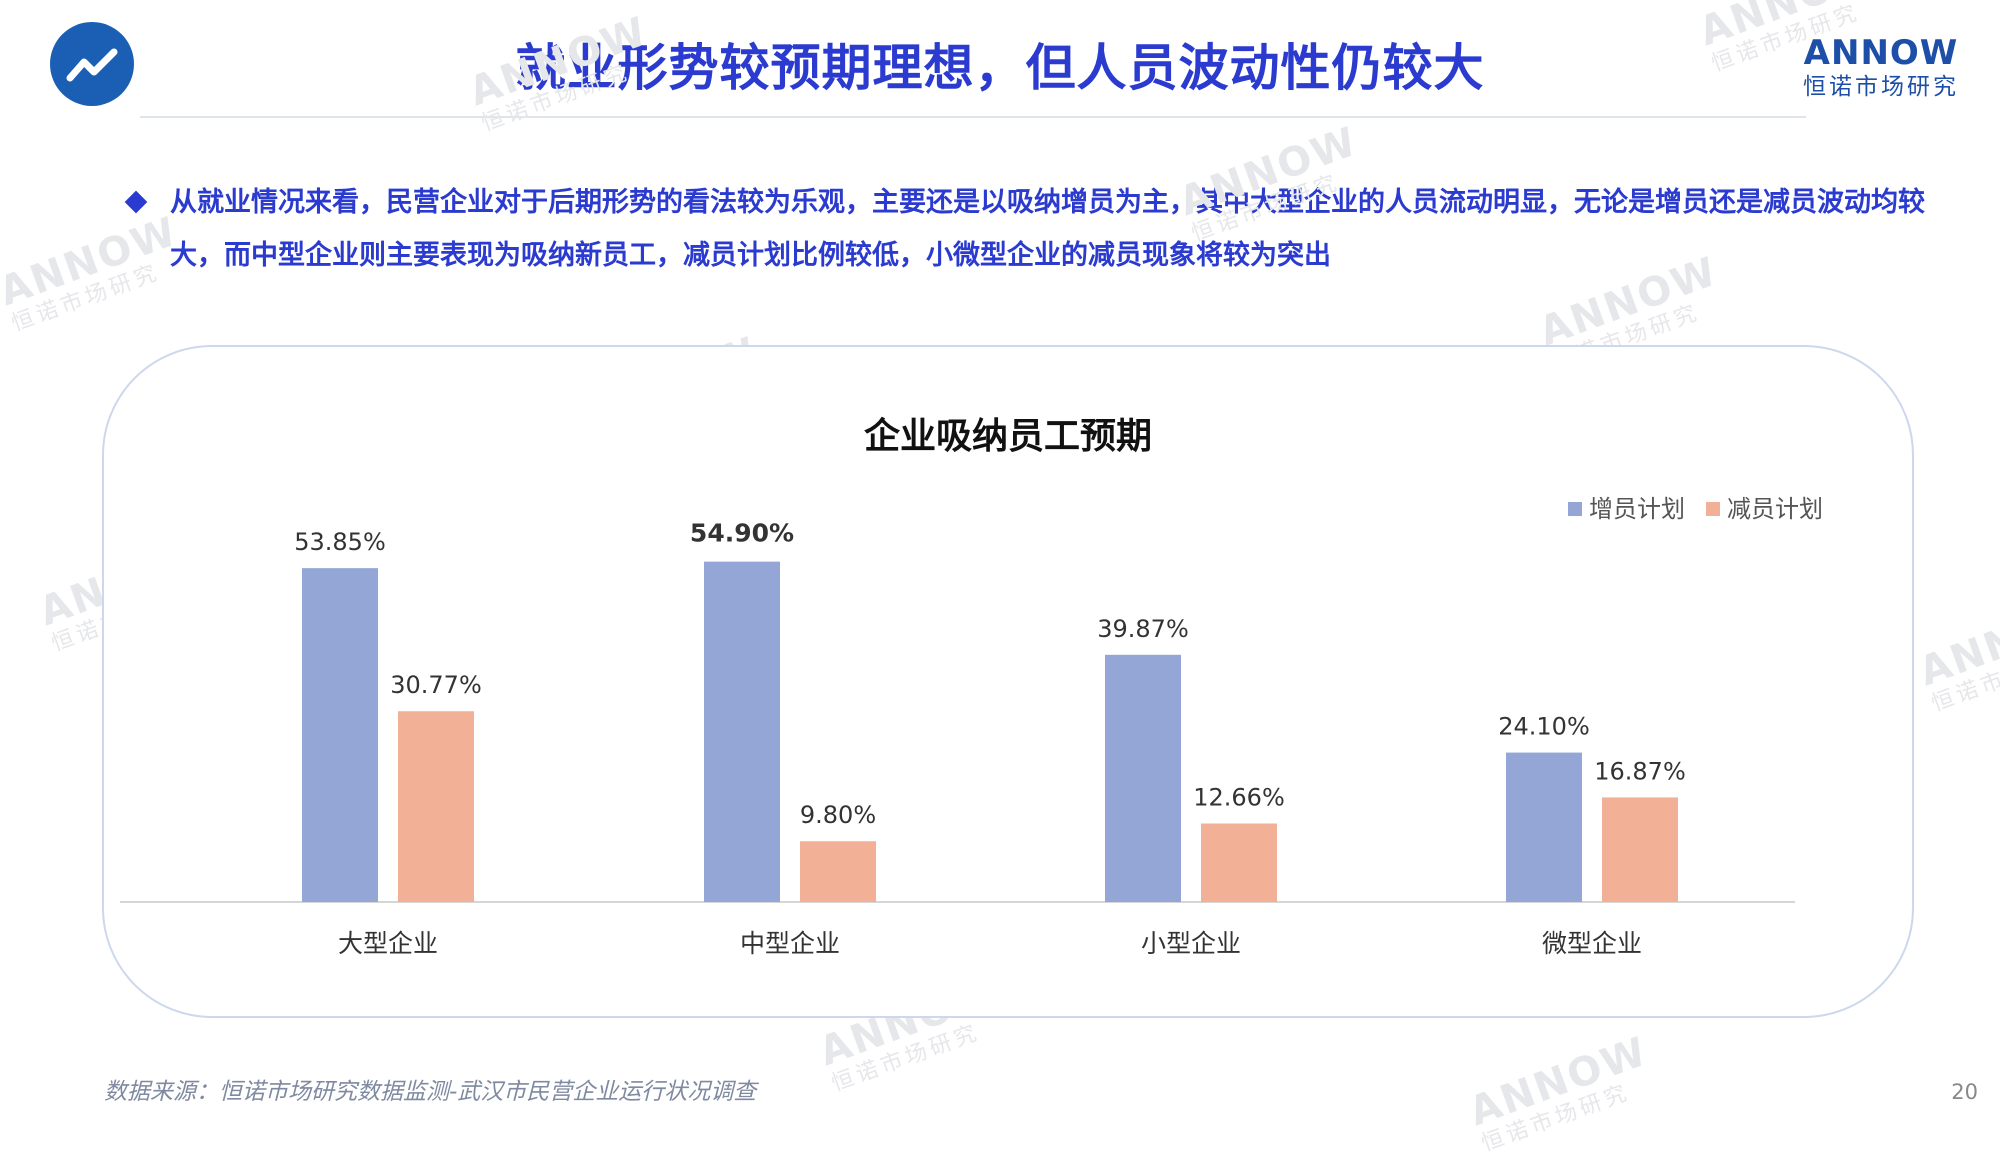 The height and width of the screenshot is (1158, 2000). Describe the element at coordinates (1637, 509) in the screenshot. I see `legend-label: 增员计划` at that location.